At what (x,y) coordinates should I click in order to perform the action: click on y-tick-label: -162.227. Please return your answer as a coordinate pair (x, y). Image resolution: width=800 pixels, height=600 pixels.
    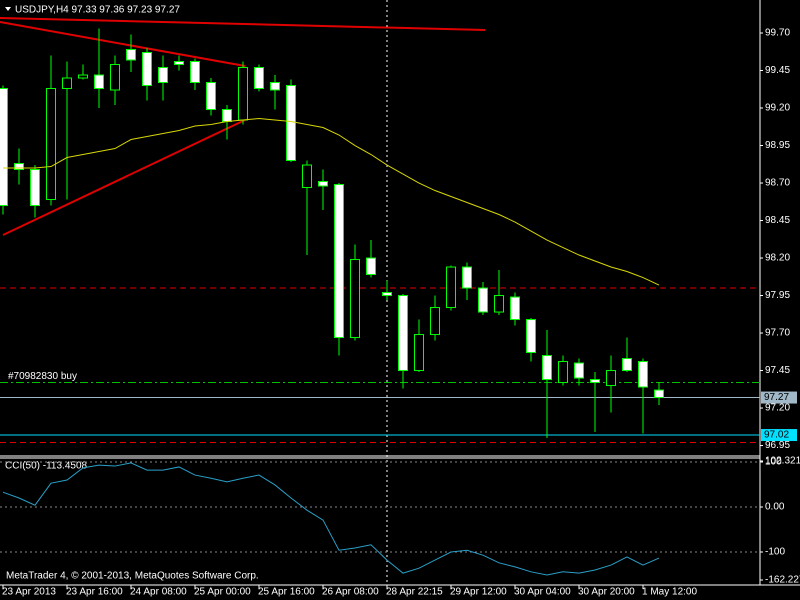
    Looking at the image, I should click on (782, 580).